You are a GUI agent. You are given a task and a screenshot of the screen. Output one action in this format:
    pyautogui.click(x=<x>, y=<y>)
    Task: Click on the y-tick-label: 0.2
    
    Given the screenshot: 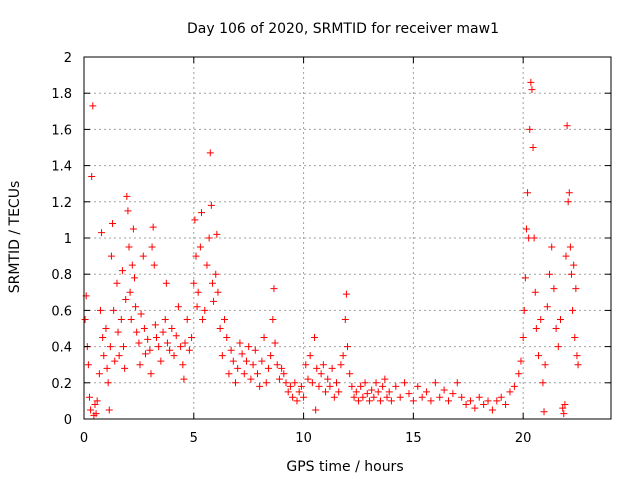 What is the action you would take?
    pyautogui.click(x=61, y=384)
    